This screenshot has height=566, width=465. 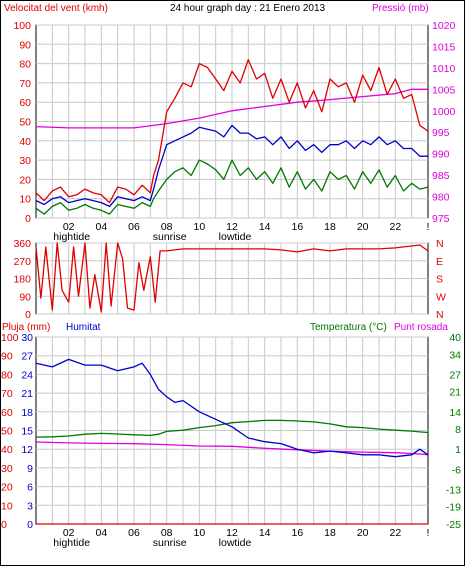 What do you see at coordinates (22, 244) in the screenshot?
I see `direction-y-tick: 360` at bounding box center [22, 244].